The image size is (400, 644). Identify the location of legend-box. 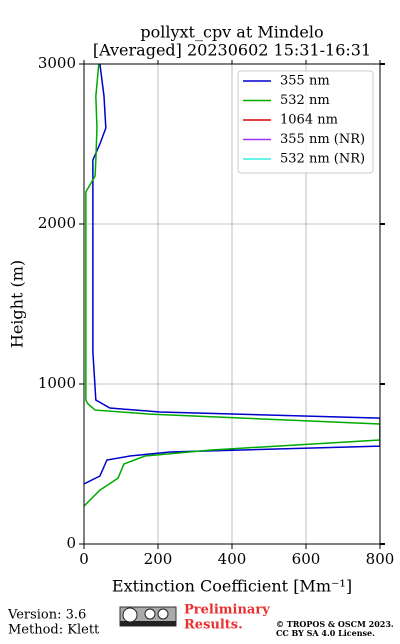
(305, 122).